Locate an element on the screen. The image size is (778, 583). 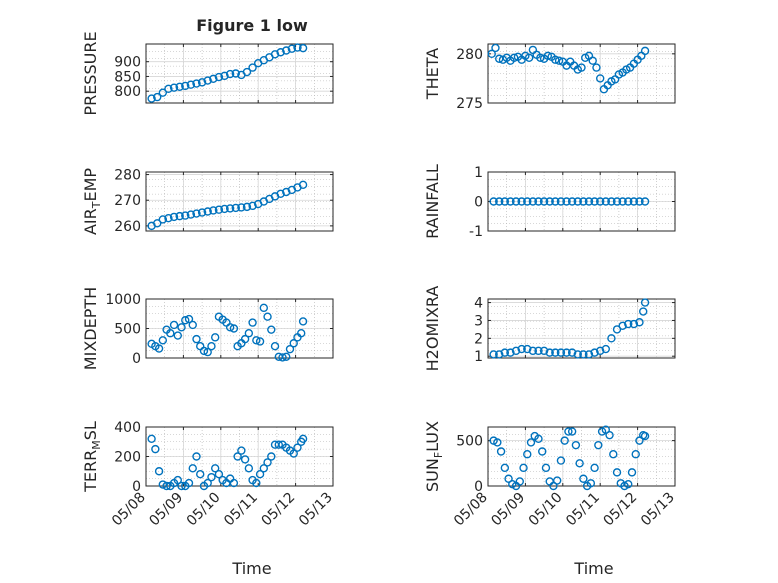
y-tick-label: 1000 is located at coordinates (123, 300).